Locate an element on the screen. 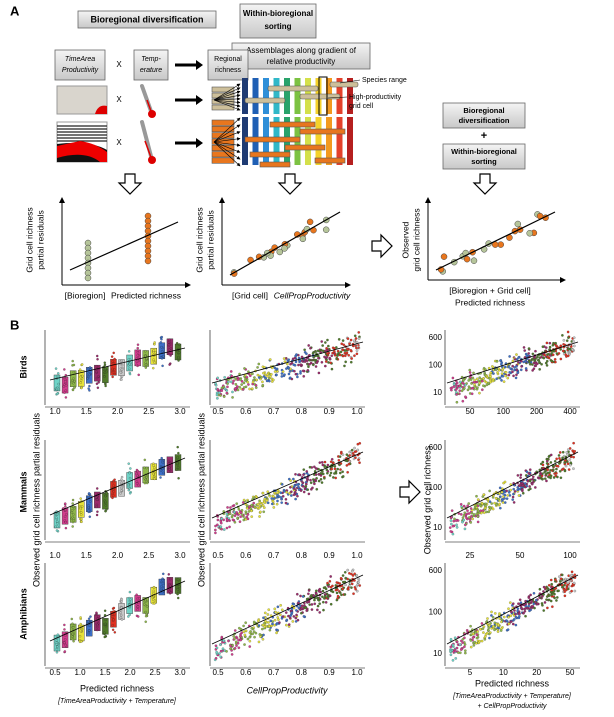  x-tick-label: 1.0 is located at coordinates (55, 555).